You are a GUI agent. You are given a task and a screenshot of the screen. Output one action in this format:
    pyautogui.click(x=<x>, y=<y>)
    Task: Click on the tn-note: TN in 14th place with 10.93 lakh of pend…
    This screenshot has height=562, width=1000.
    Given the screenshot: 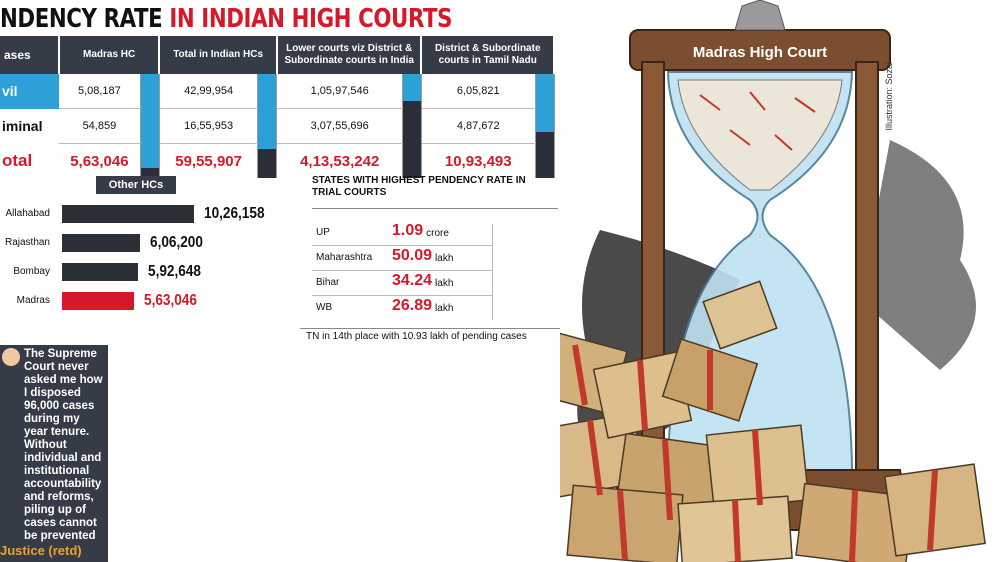 What is the action you would take?
    pyautogui.click(x=416, y=336)
    